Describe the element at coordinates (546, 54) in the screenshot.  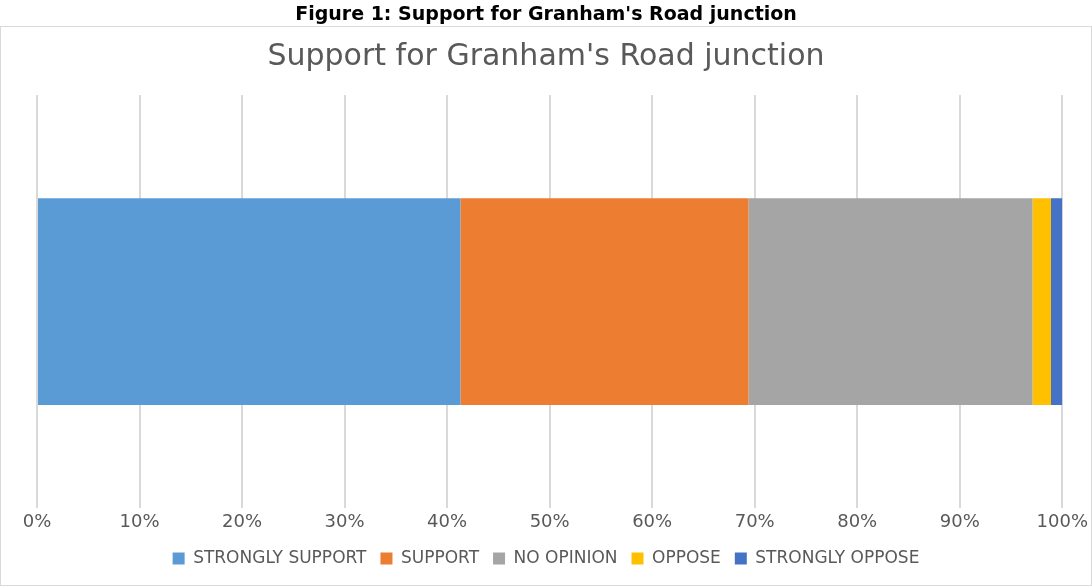
I see `chart-title: Support for Granham's Road junction` at that location.